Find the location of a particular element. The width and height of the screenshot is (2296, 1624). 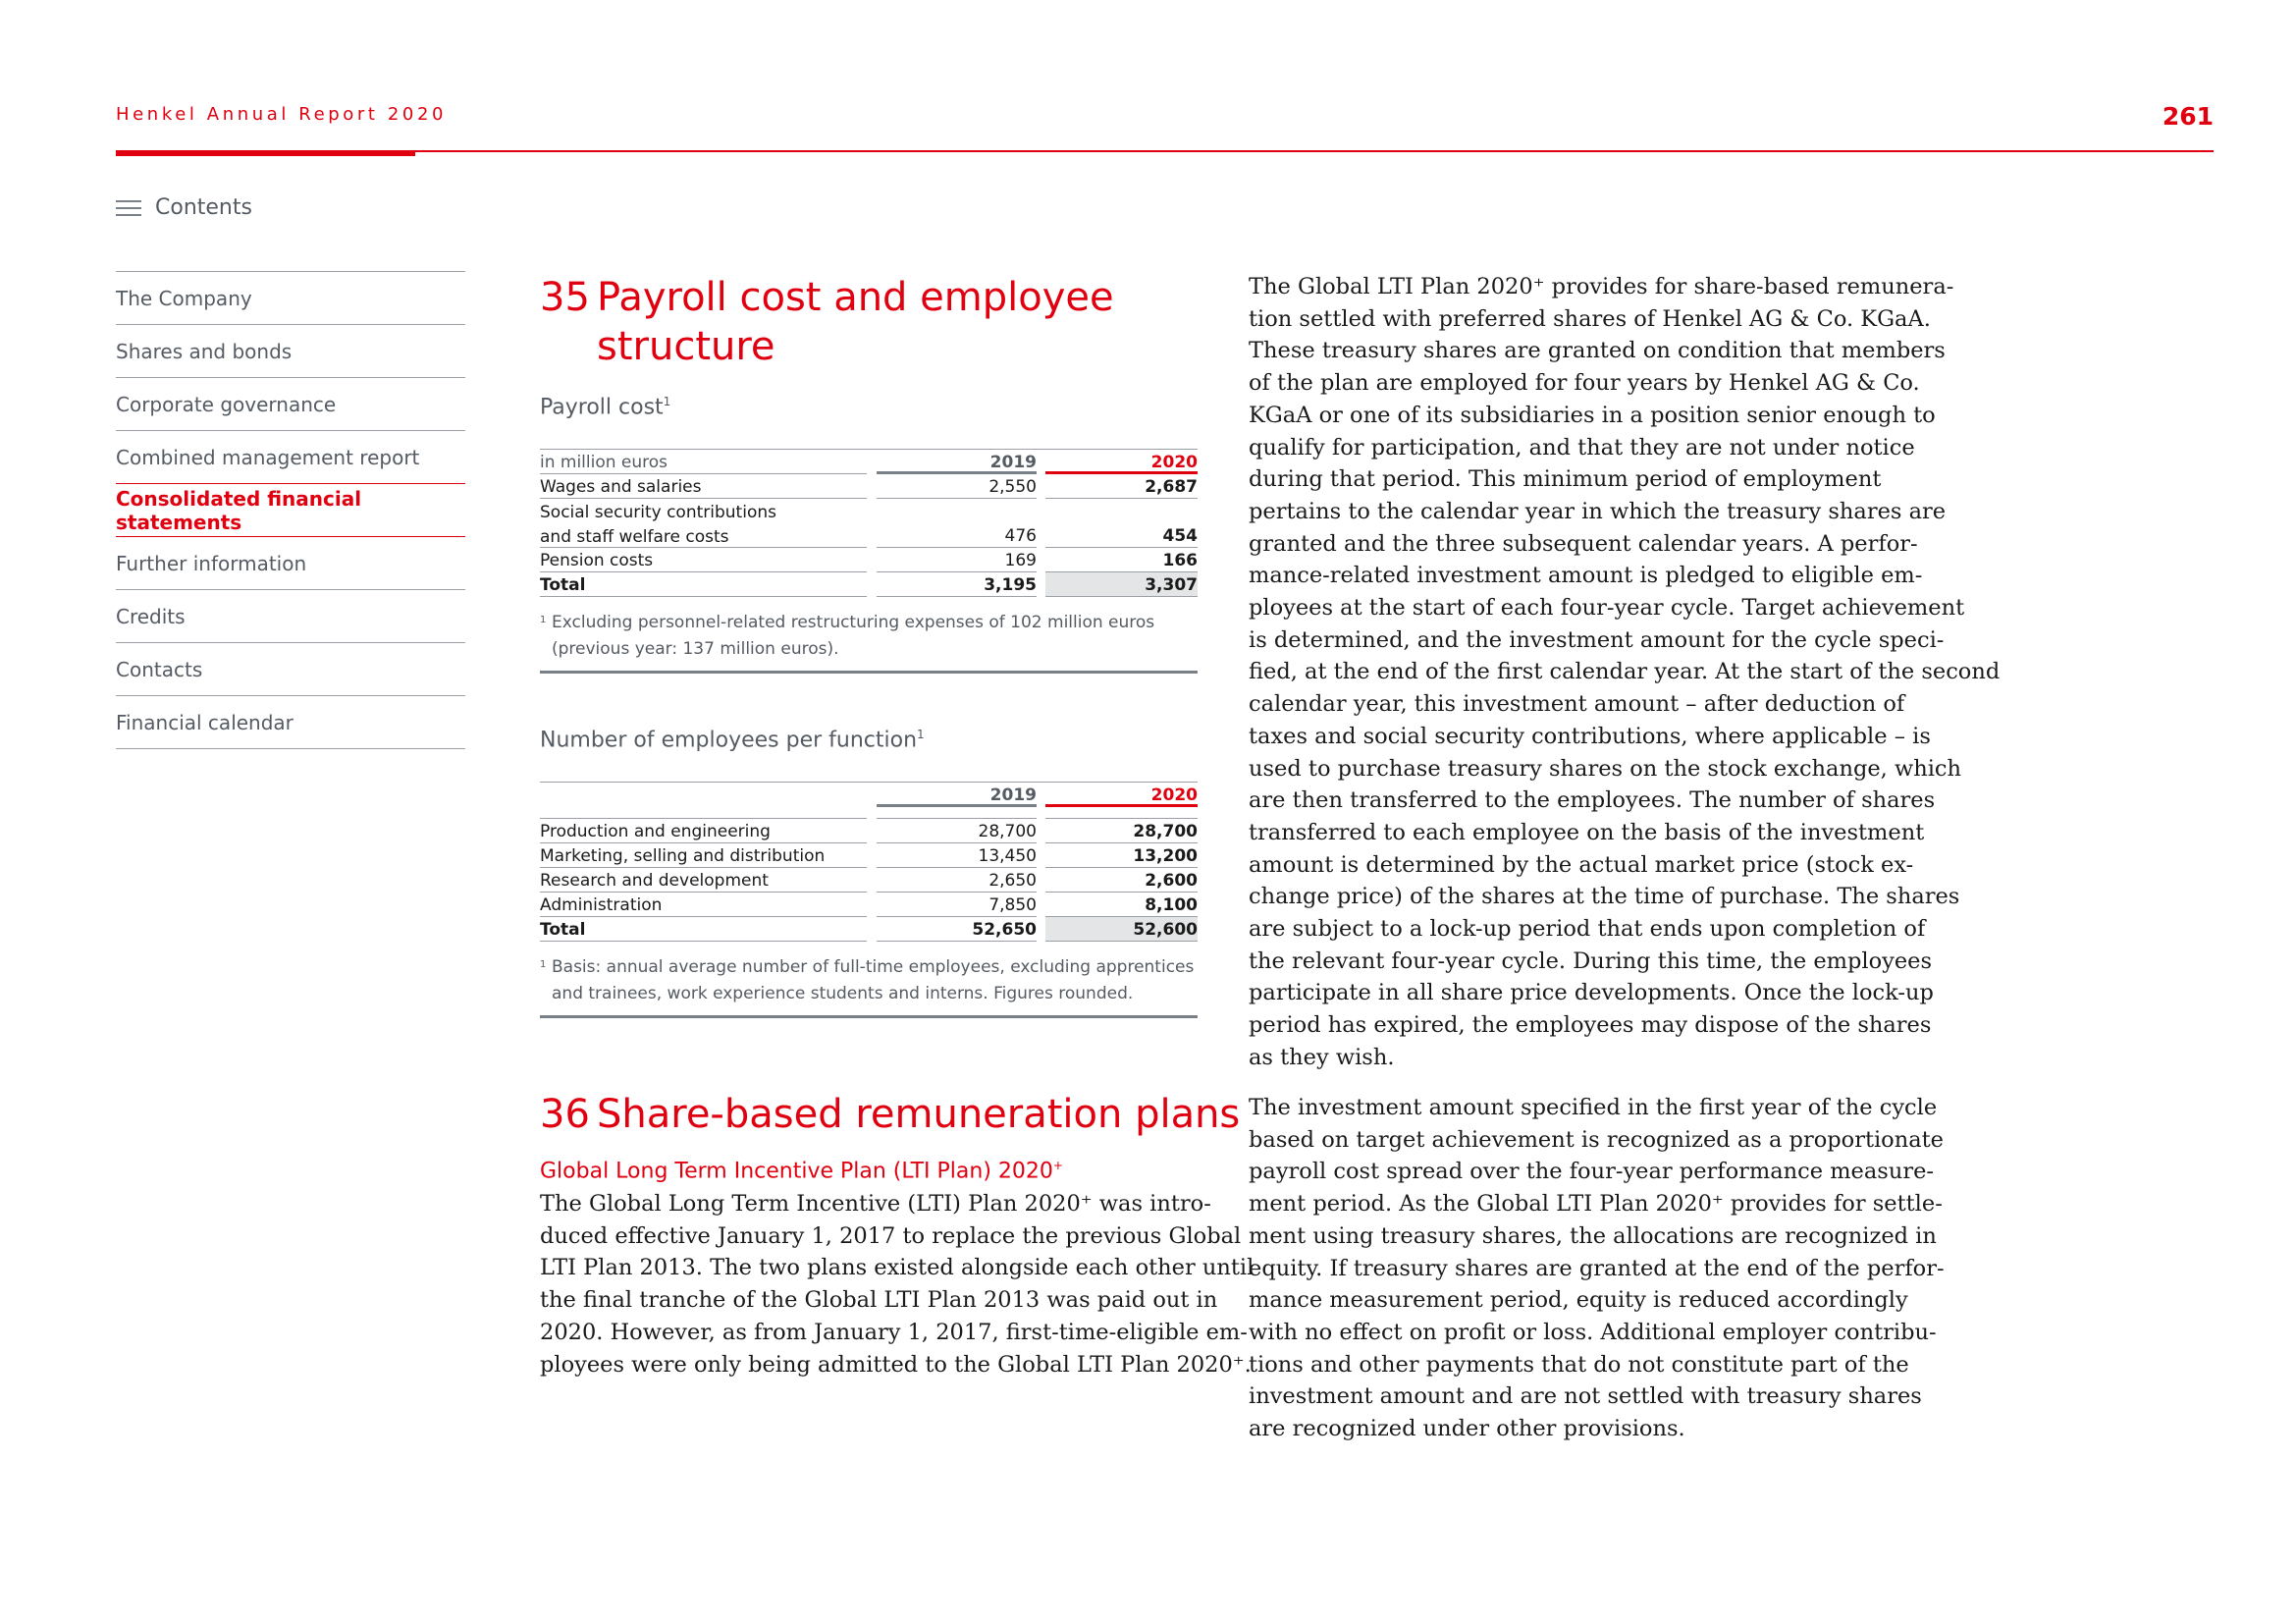

header-rule is located at coordinates (1165, 151).